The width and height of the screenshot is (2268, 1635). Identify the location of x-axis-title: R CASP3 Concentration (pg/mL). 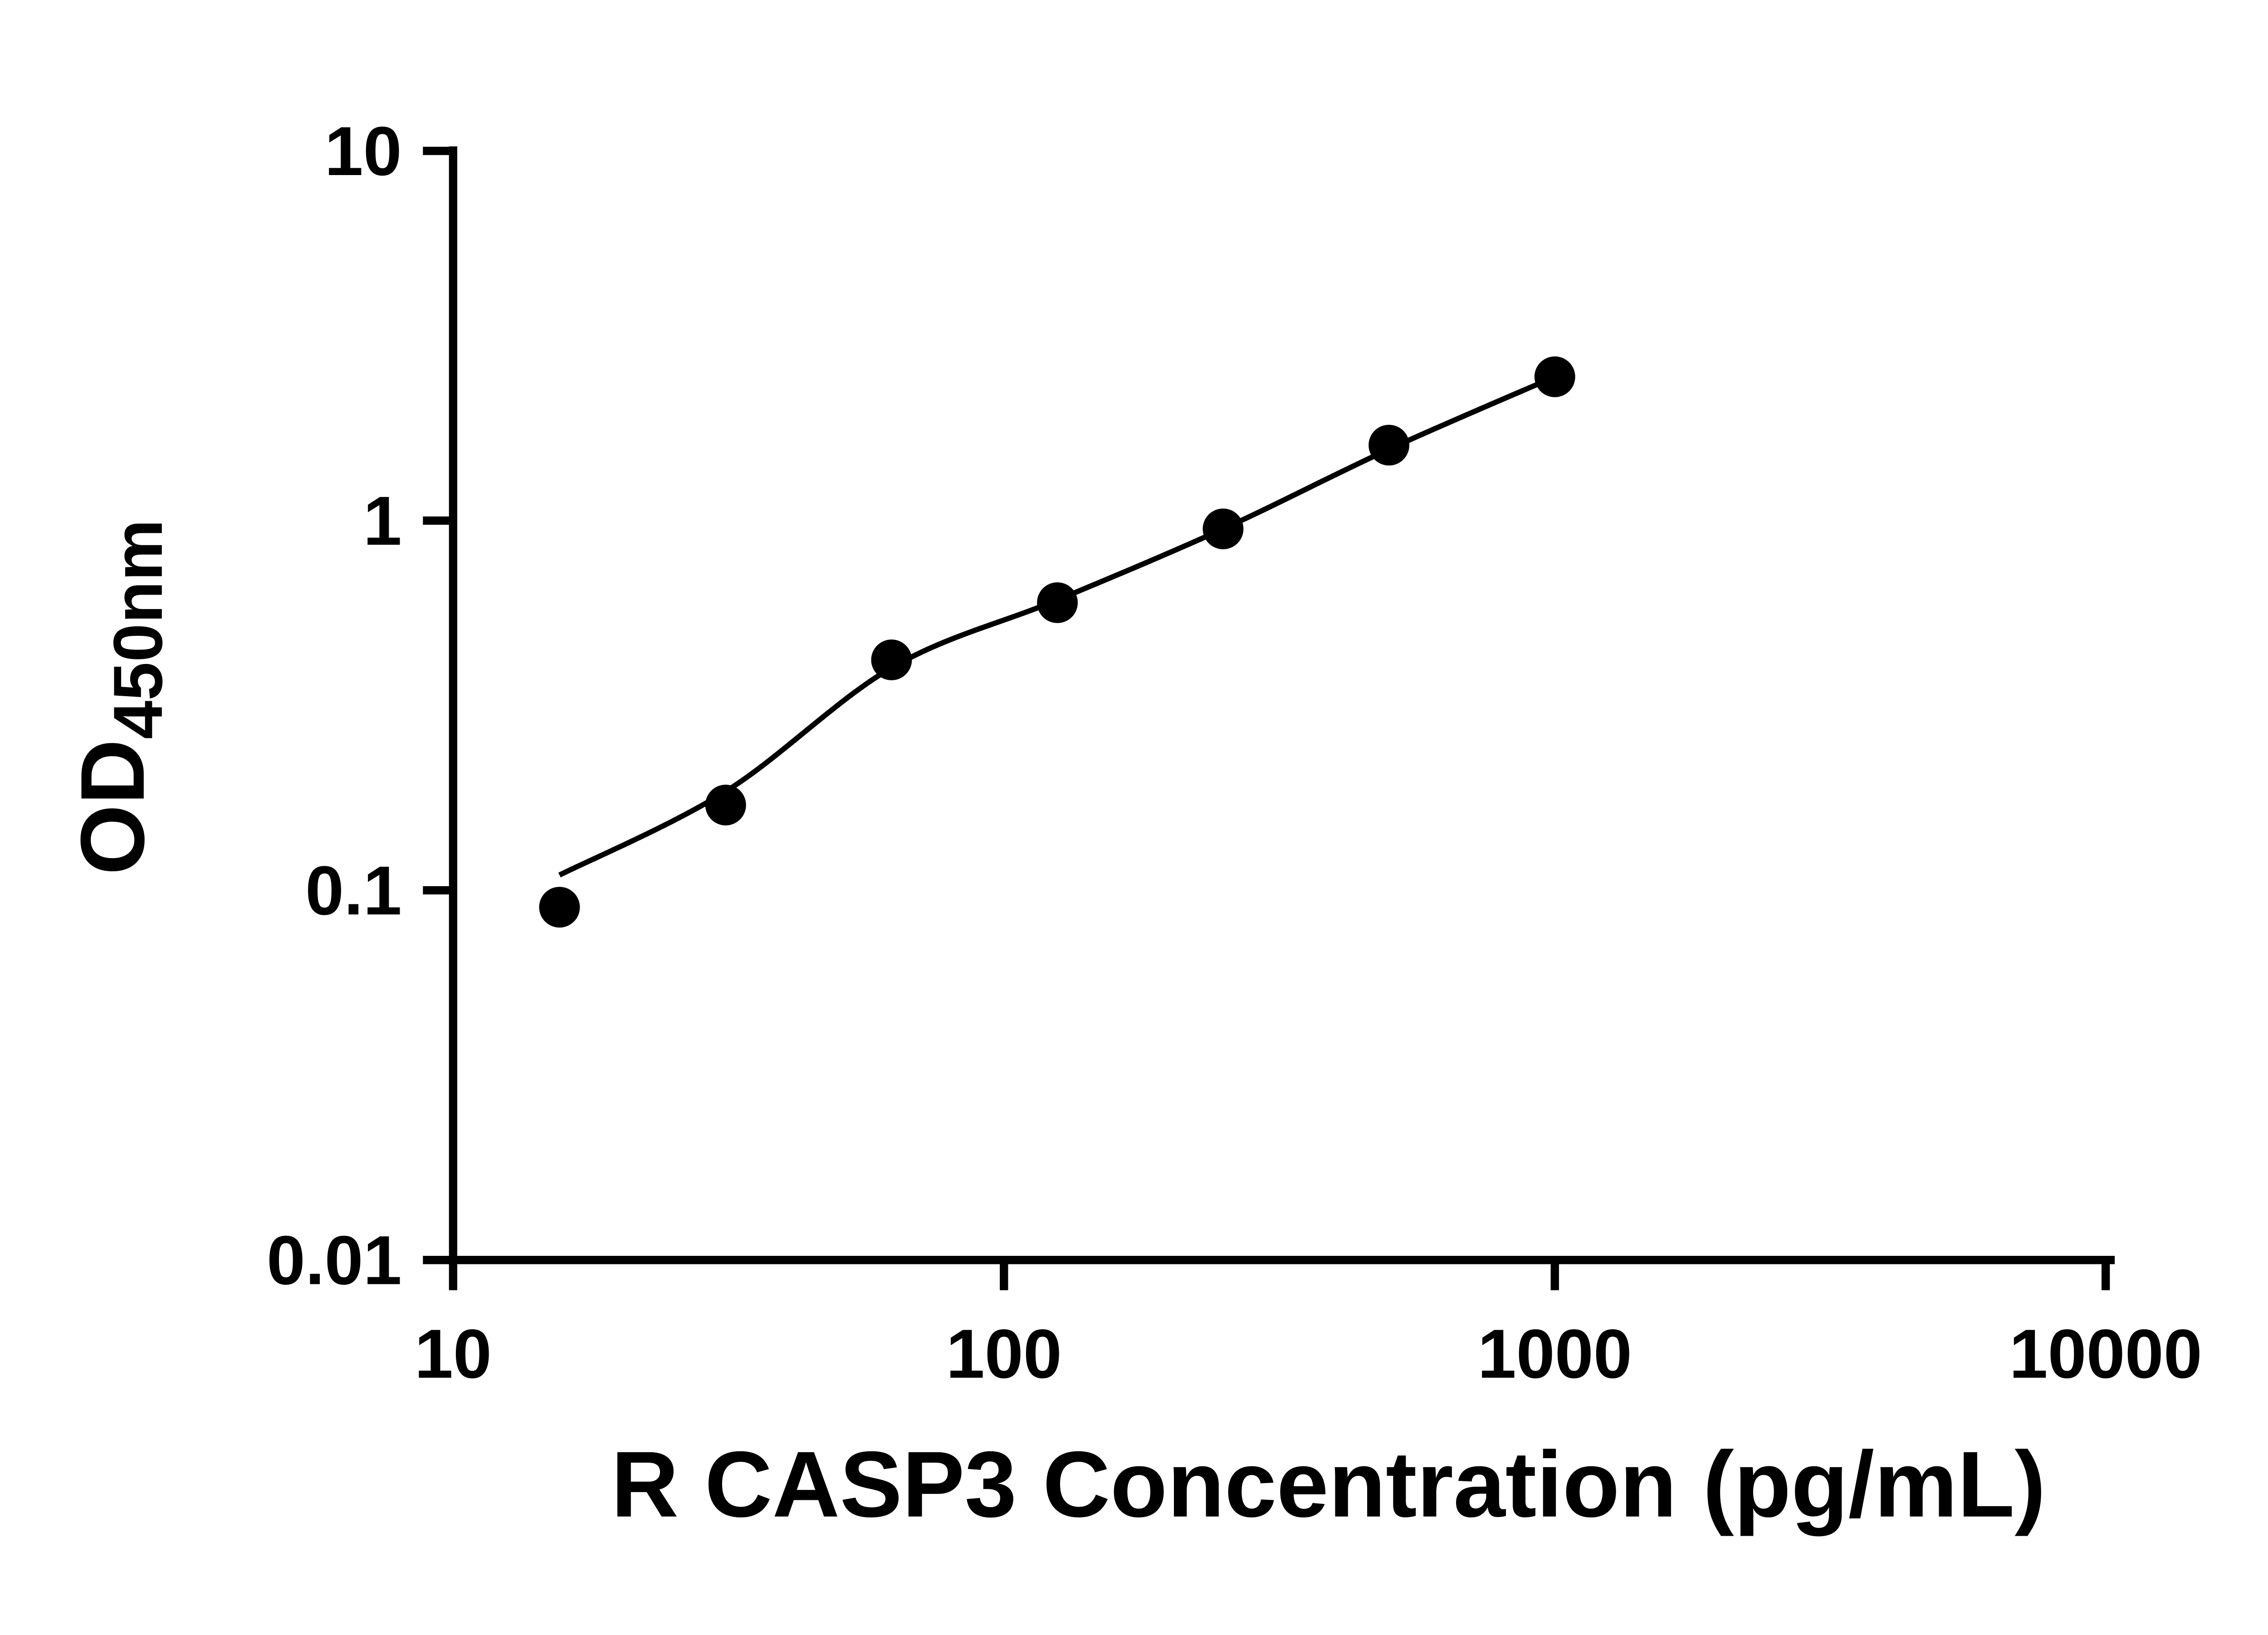
(1329, 1484).